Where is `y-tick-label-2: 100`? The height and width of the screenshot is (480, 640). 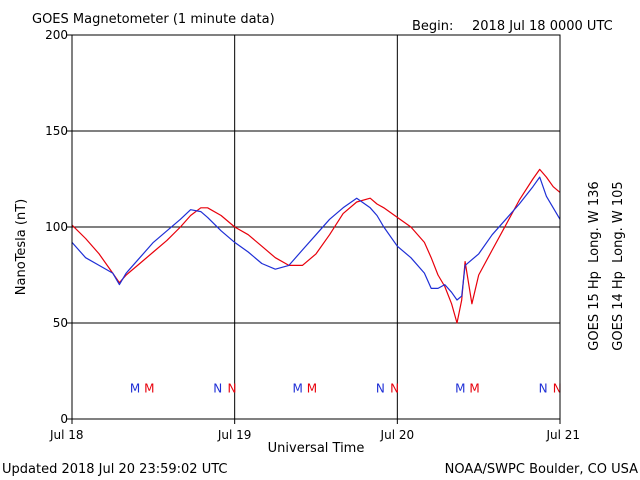
y-tick-label-2: 100 is located at coordinates (56, 227).